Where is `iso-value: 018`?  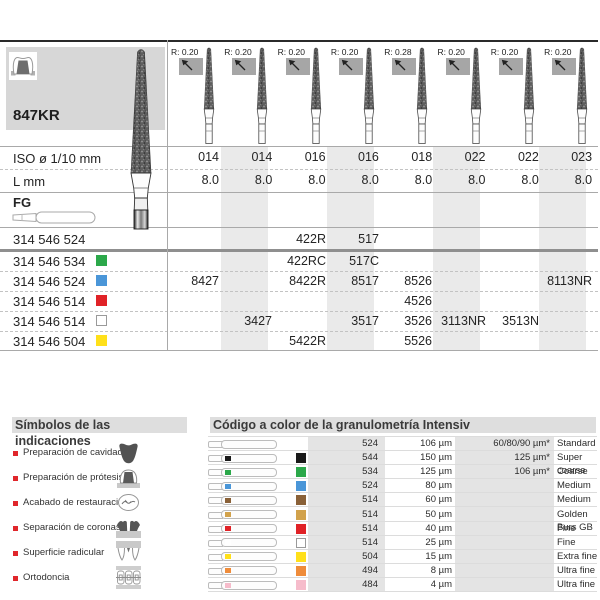 iso-value: 018 is located at coordinates (422, 157).